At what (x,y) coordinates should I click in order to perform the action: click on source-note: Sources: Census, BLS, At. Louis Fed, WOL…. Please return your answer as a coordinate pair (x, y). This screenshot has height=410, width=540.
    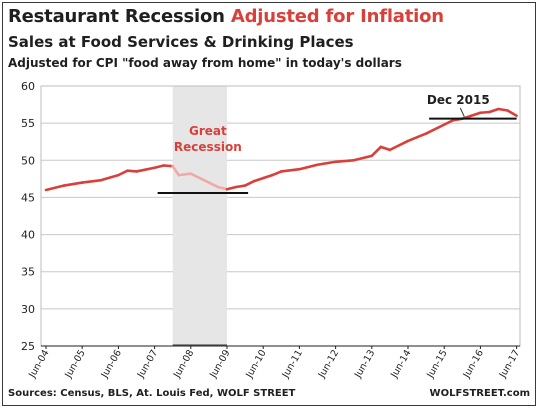
    Looking at the image, I should click on (152, 393).